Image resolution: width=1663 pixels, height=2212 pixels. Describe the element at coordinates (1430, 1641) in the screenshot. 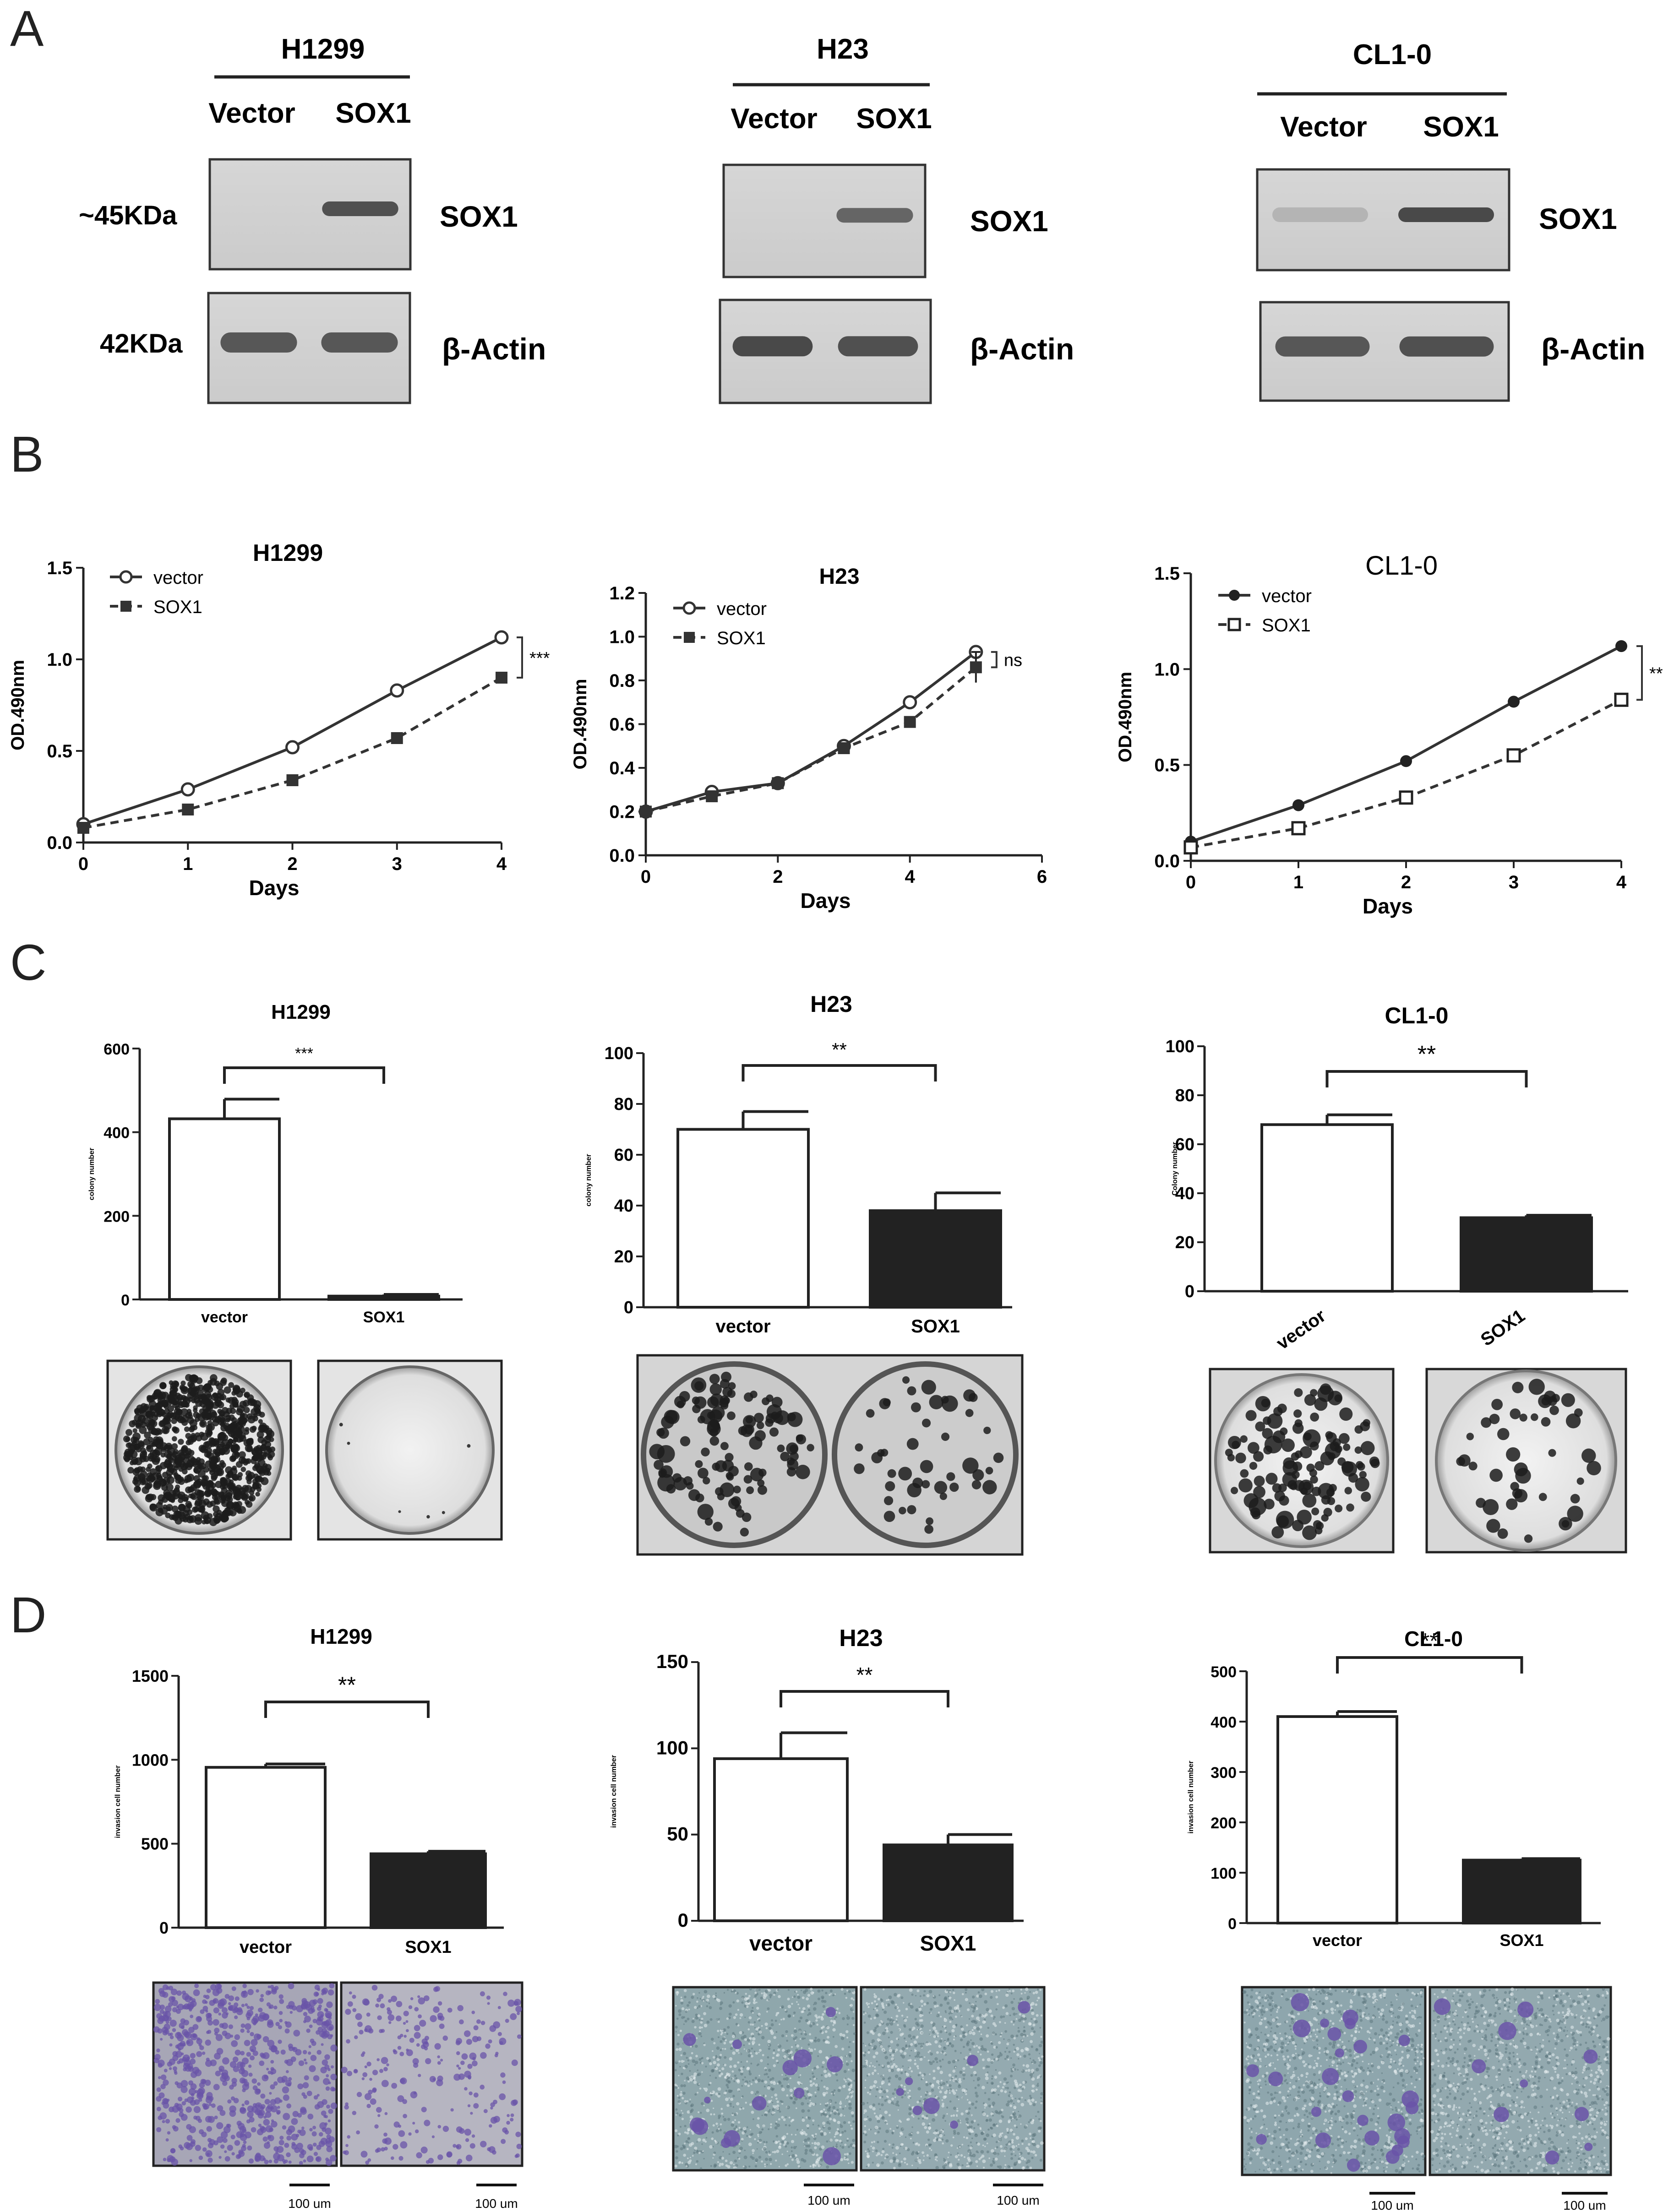

I see `significance-label: **` at that location.